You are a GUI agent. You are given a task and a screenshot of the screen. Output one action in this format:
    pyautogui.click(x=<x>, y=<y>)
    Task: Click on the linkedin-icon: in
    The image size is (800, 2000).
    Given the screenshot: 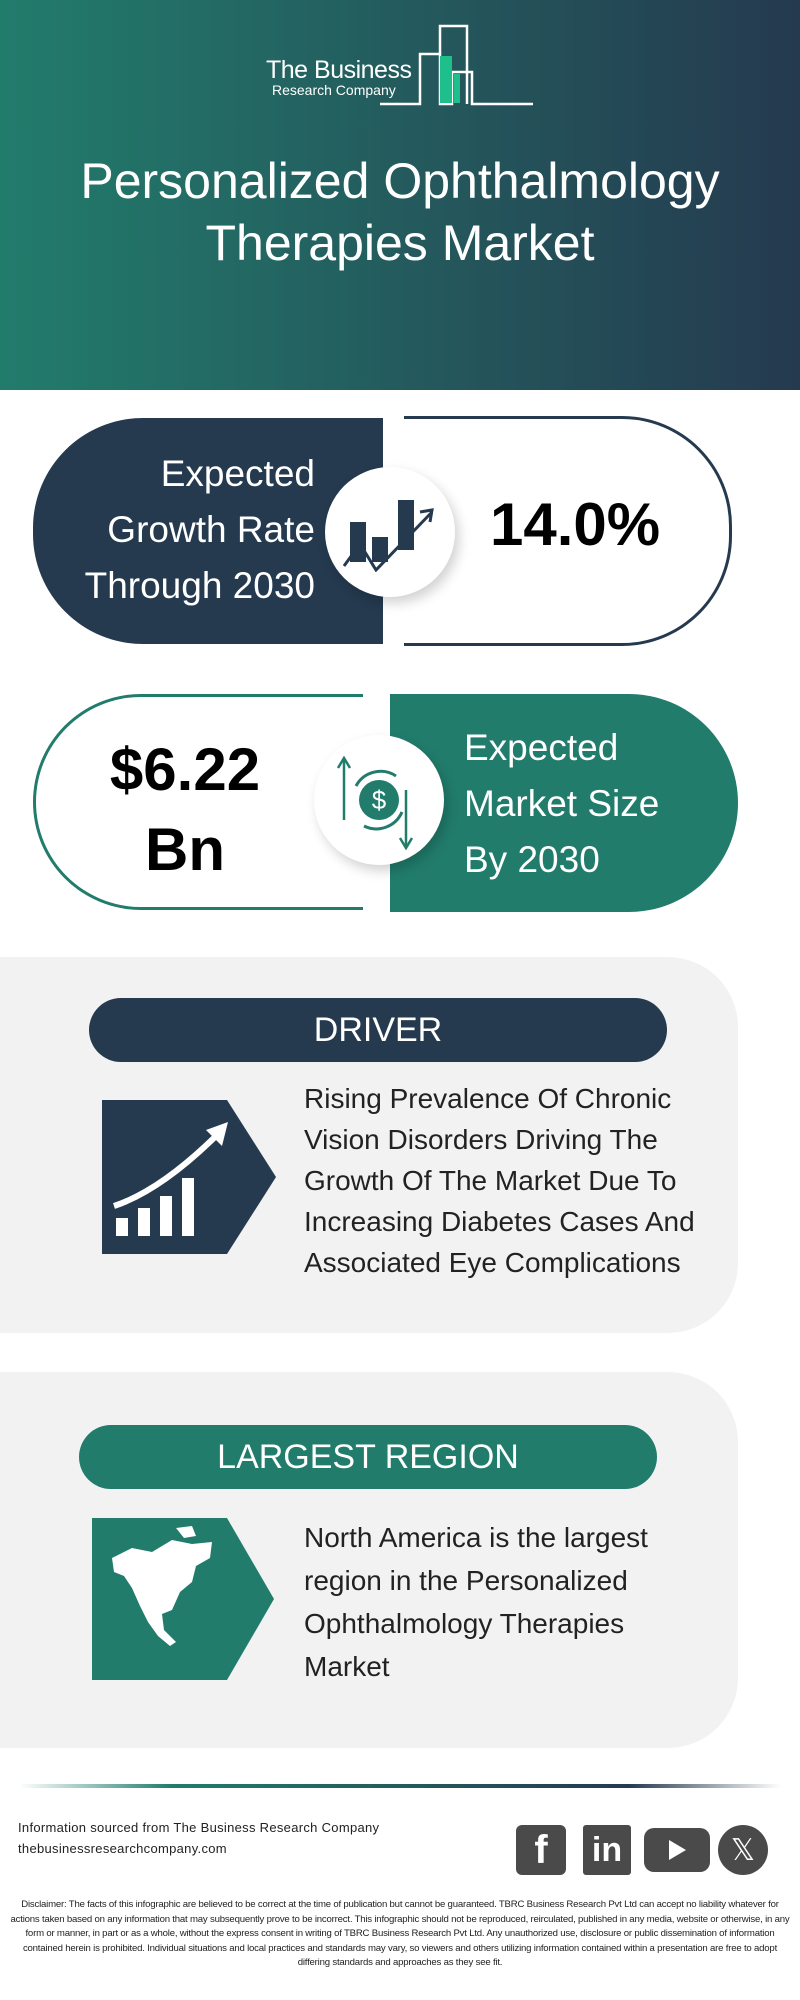 What is the action you would take?
    pyautogui.click(x=607, y=1850)
    